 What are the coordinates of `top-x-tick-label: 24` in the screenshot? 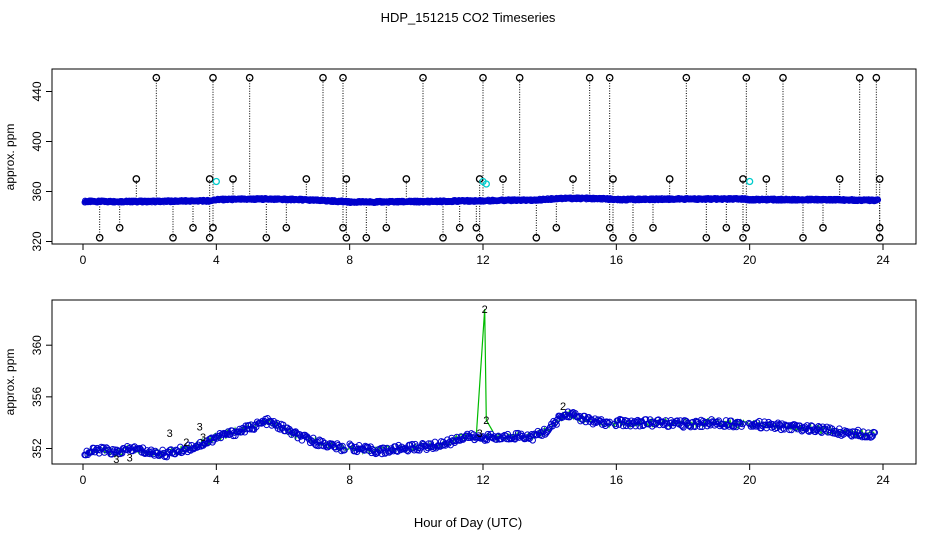 It's located at (883, 260).